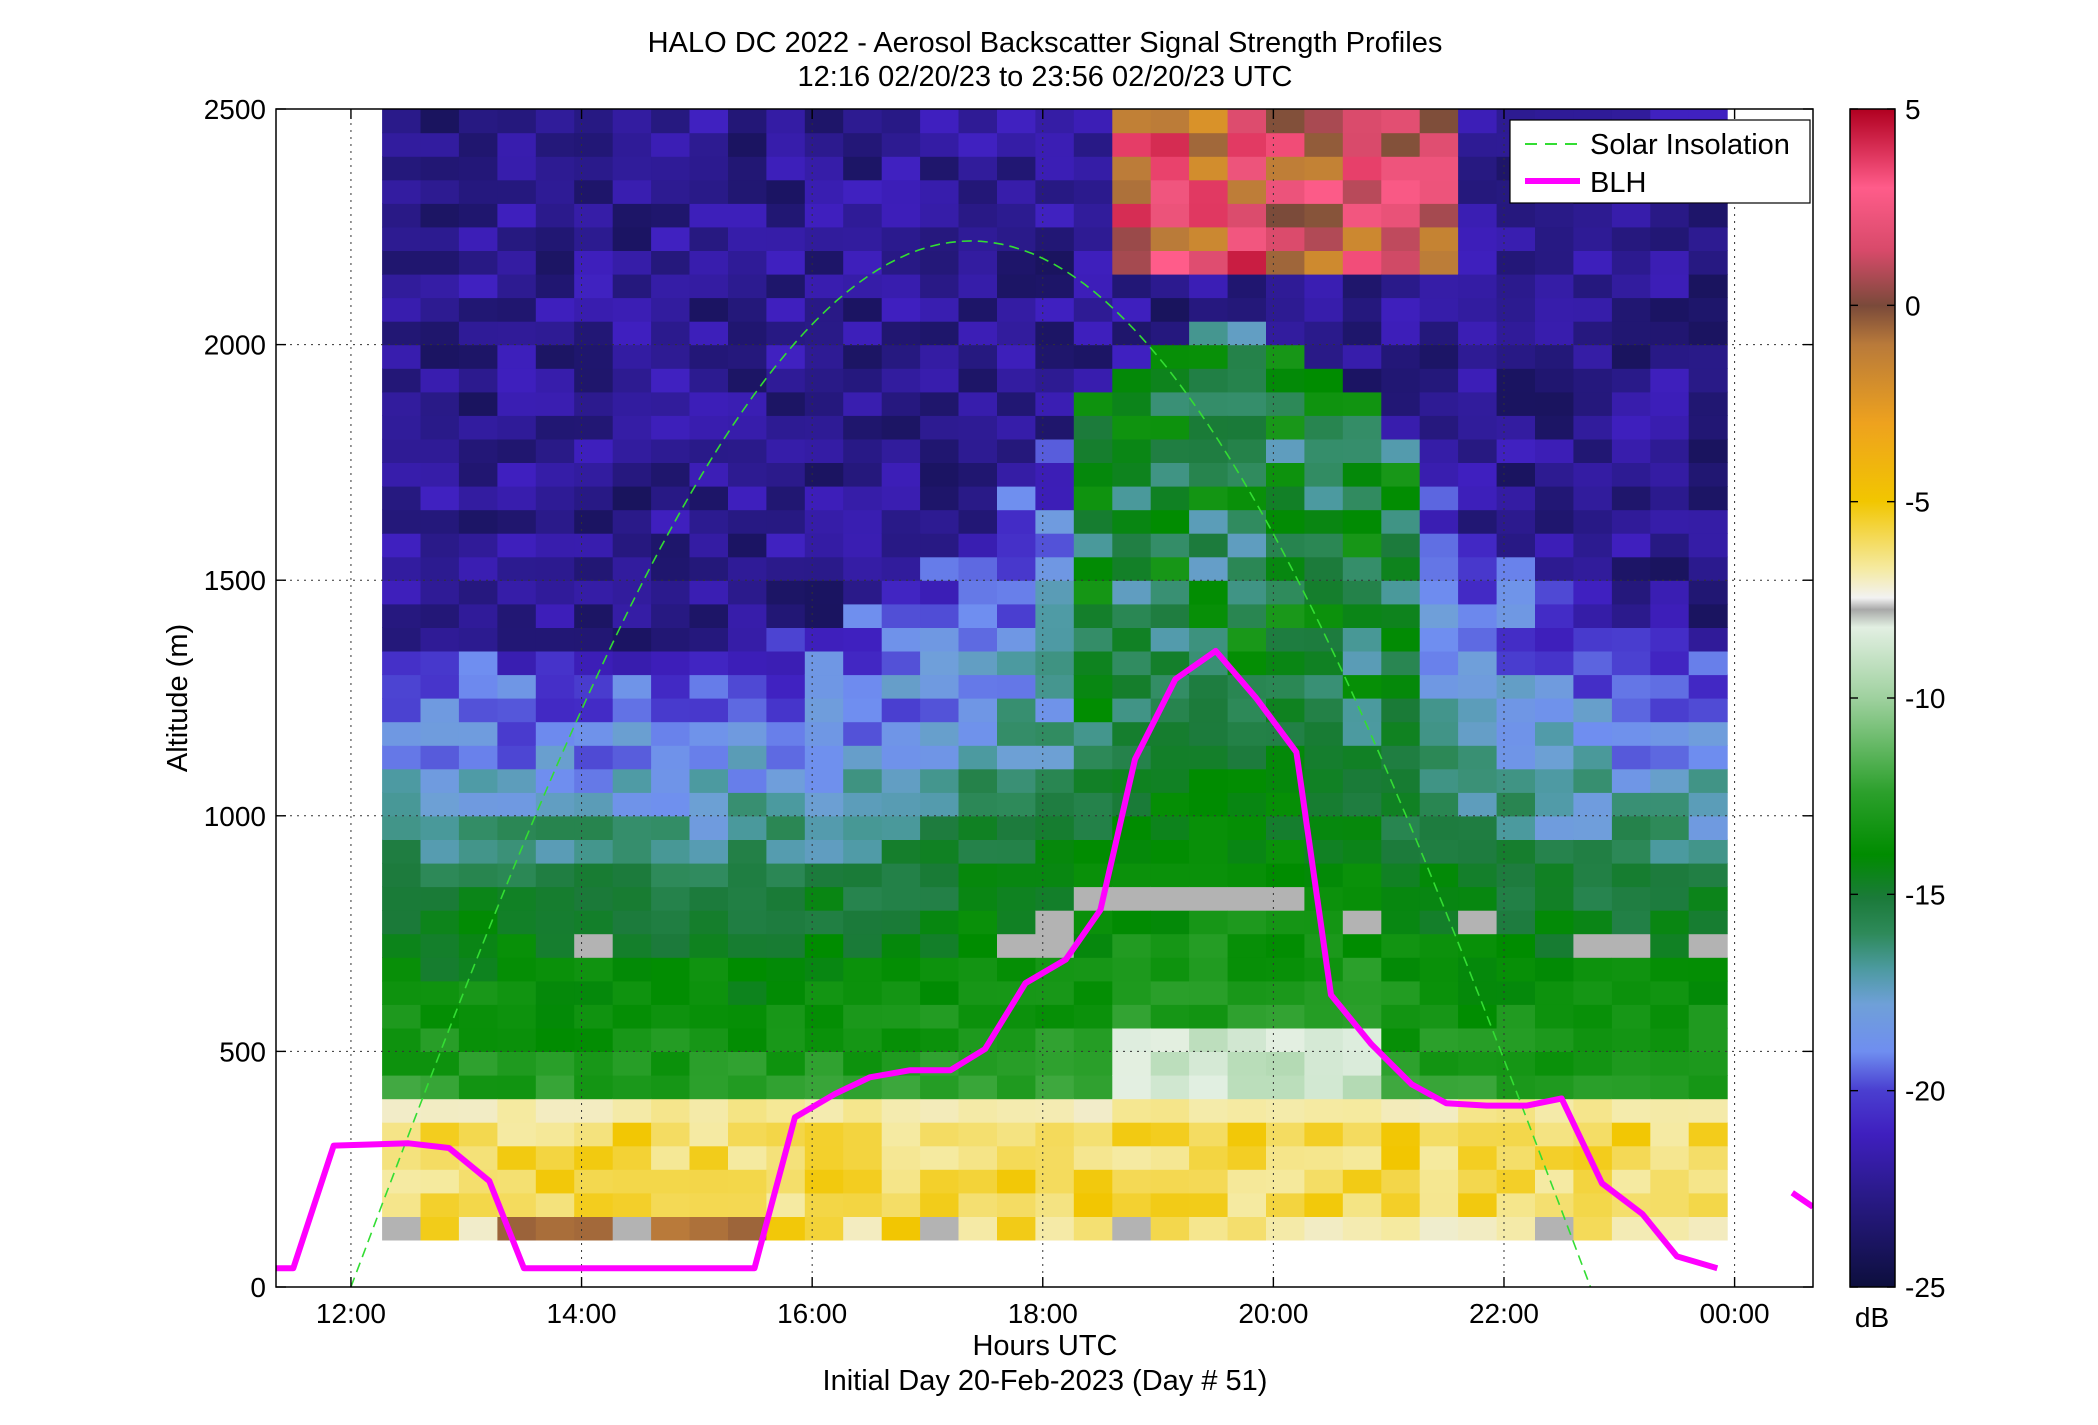 The width and height of the screenshot is (2098, 1425). What do you see at coordinates (1273, 1313) in the screenshot?
I see `x-tick-label: 20:00` at bounding box center [1273, 1313].